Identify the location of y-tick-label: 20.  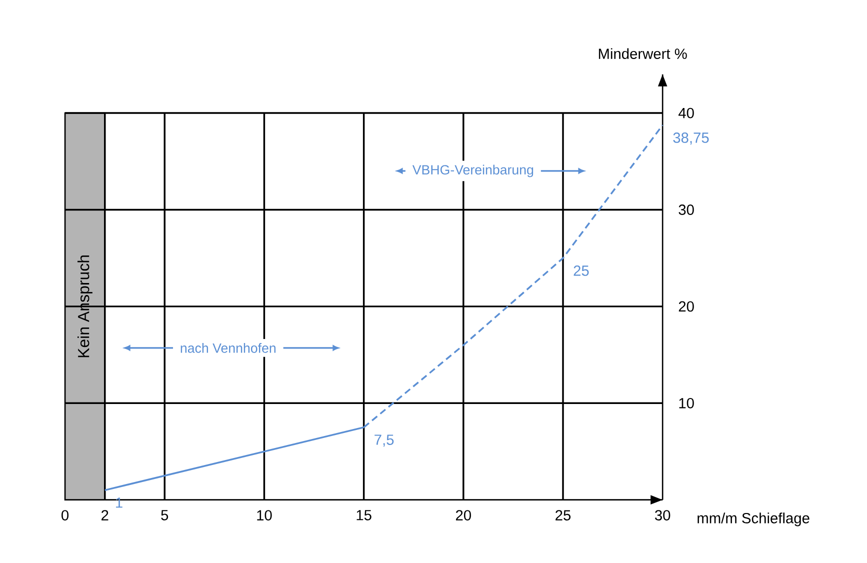
(686, 306).